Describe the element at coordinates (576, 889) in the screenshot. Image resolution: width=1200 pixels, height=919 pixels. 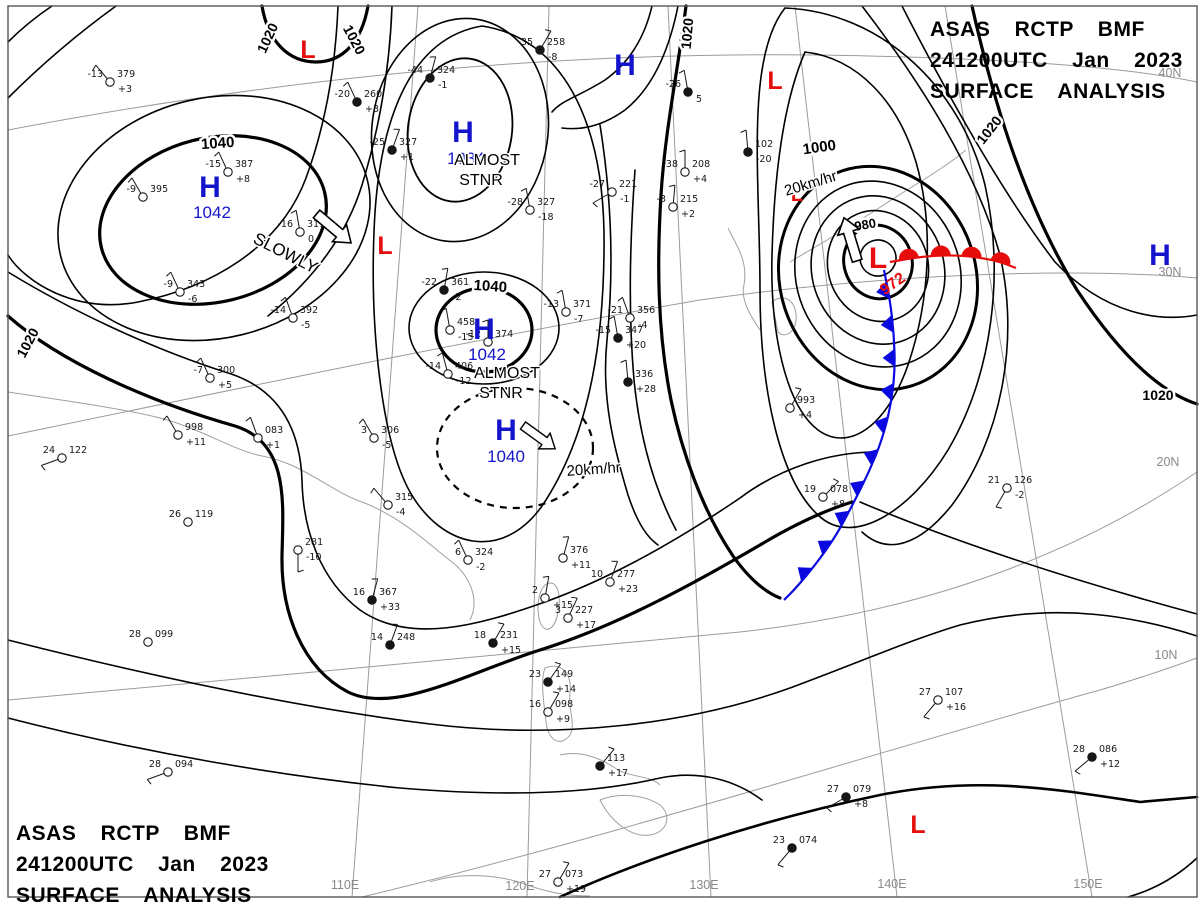
I see `station-value: +19` at that location.